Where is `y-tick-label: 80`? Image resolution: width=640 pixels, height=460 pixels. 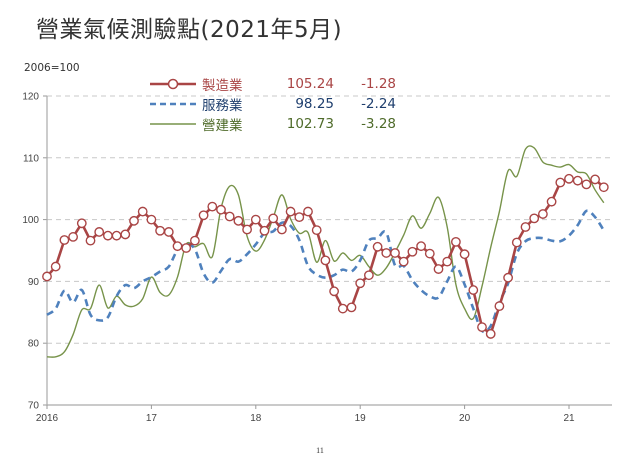 y-tick-label: 80 is located at coordinates (34, 344).